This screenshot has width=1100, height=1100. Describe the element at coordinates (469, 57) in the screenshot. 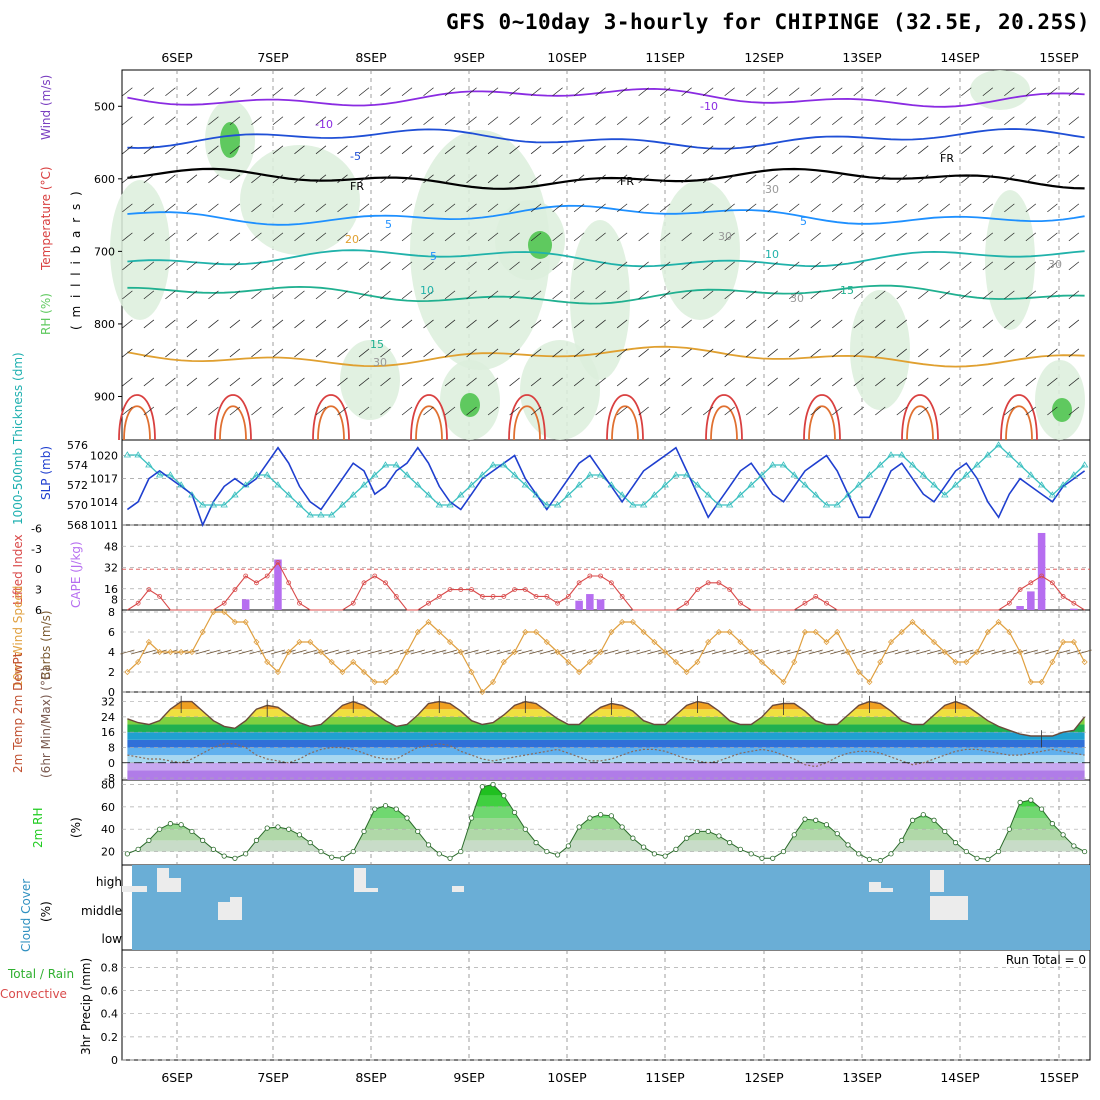

I see `date-label-top: 9SEP` at that location.